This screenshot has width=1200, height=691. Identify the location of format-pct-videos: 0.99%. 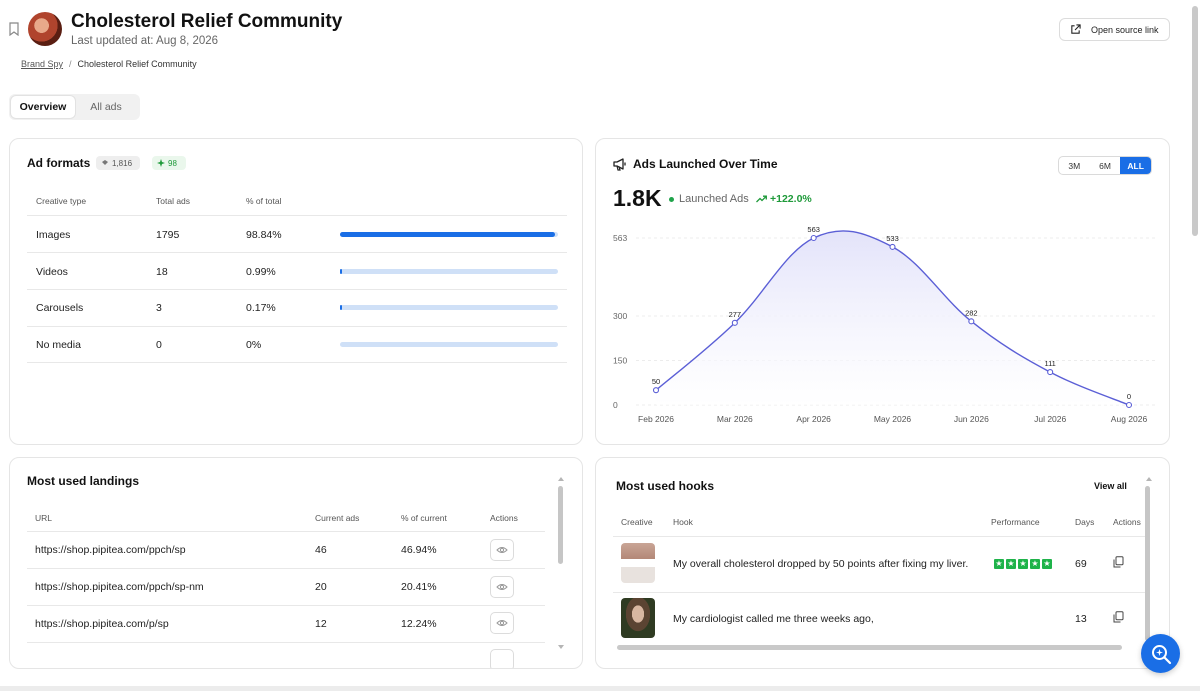
(261, 272).